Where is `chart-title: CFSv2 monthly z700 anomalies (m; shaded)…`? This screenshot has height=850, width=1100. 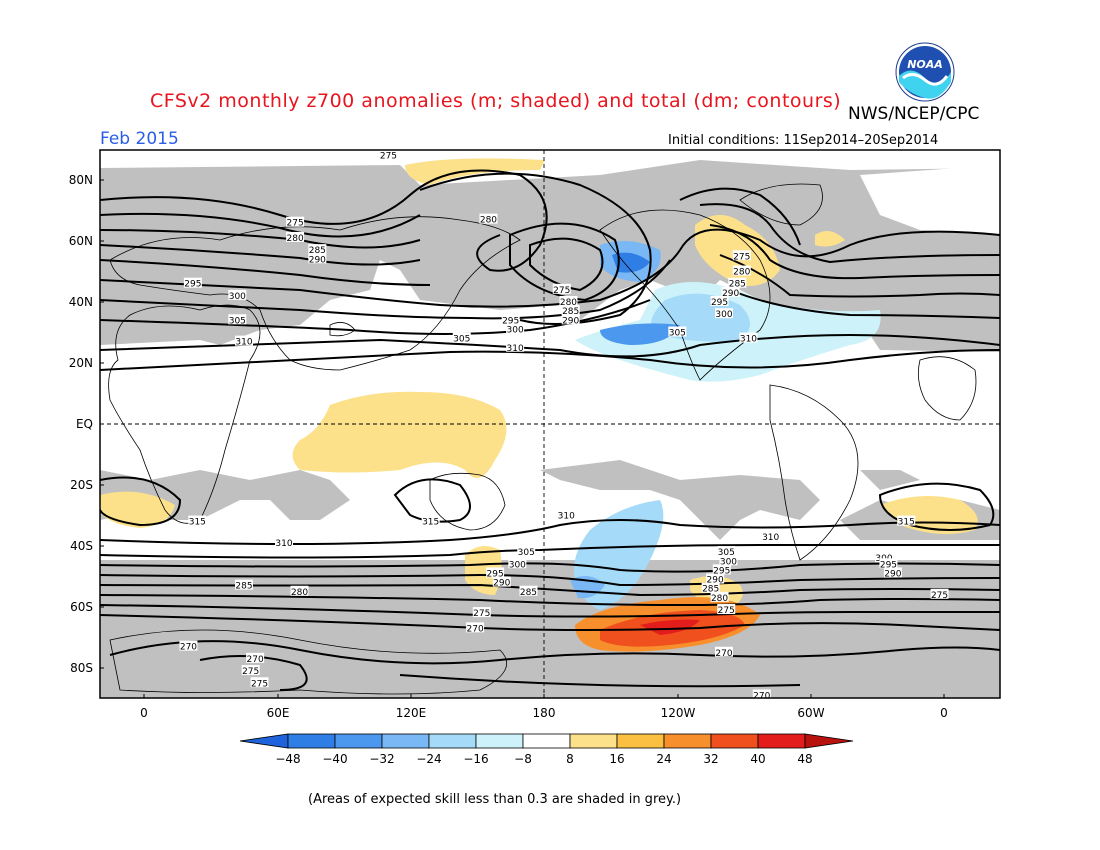
chart-title: CFSv2 monthly z700 anomalies (m; shaded)… is located at coordinates (496, 101).